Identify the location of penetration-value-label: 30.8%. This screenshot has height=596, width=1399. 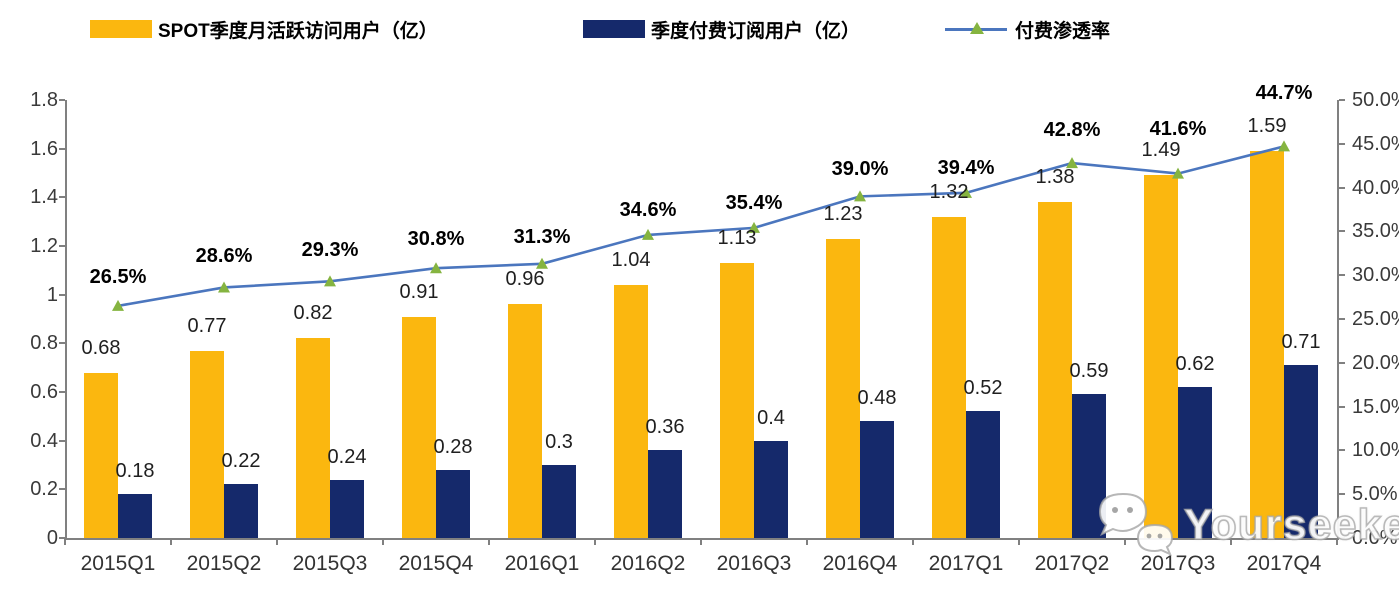
(436, 239).